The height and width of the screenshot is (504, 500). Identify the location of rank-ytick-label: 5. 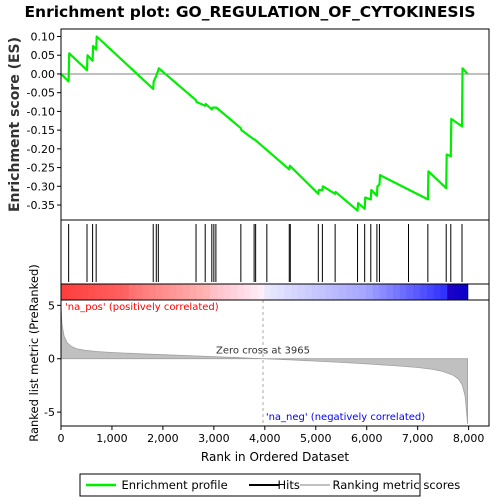
(51, 305).